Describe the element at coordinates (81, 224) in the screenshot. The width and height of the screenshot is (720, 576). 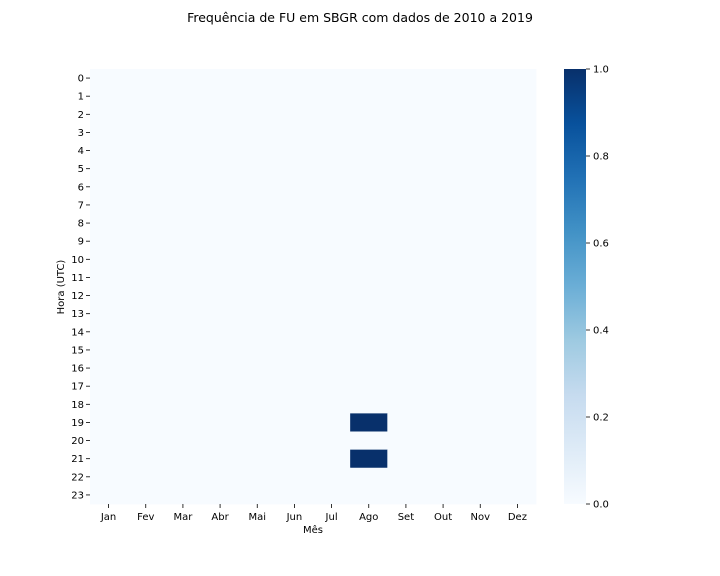
I see `y-tick-label: 8` at that location.